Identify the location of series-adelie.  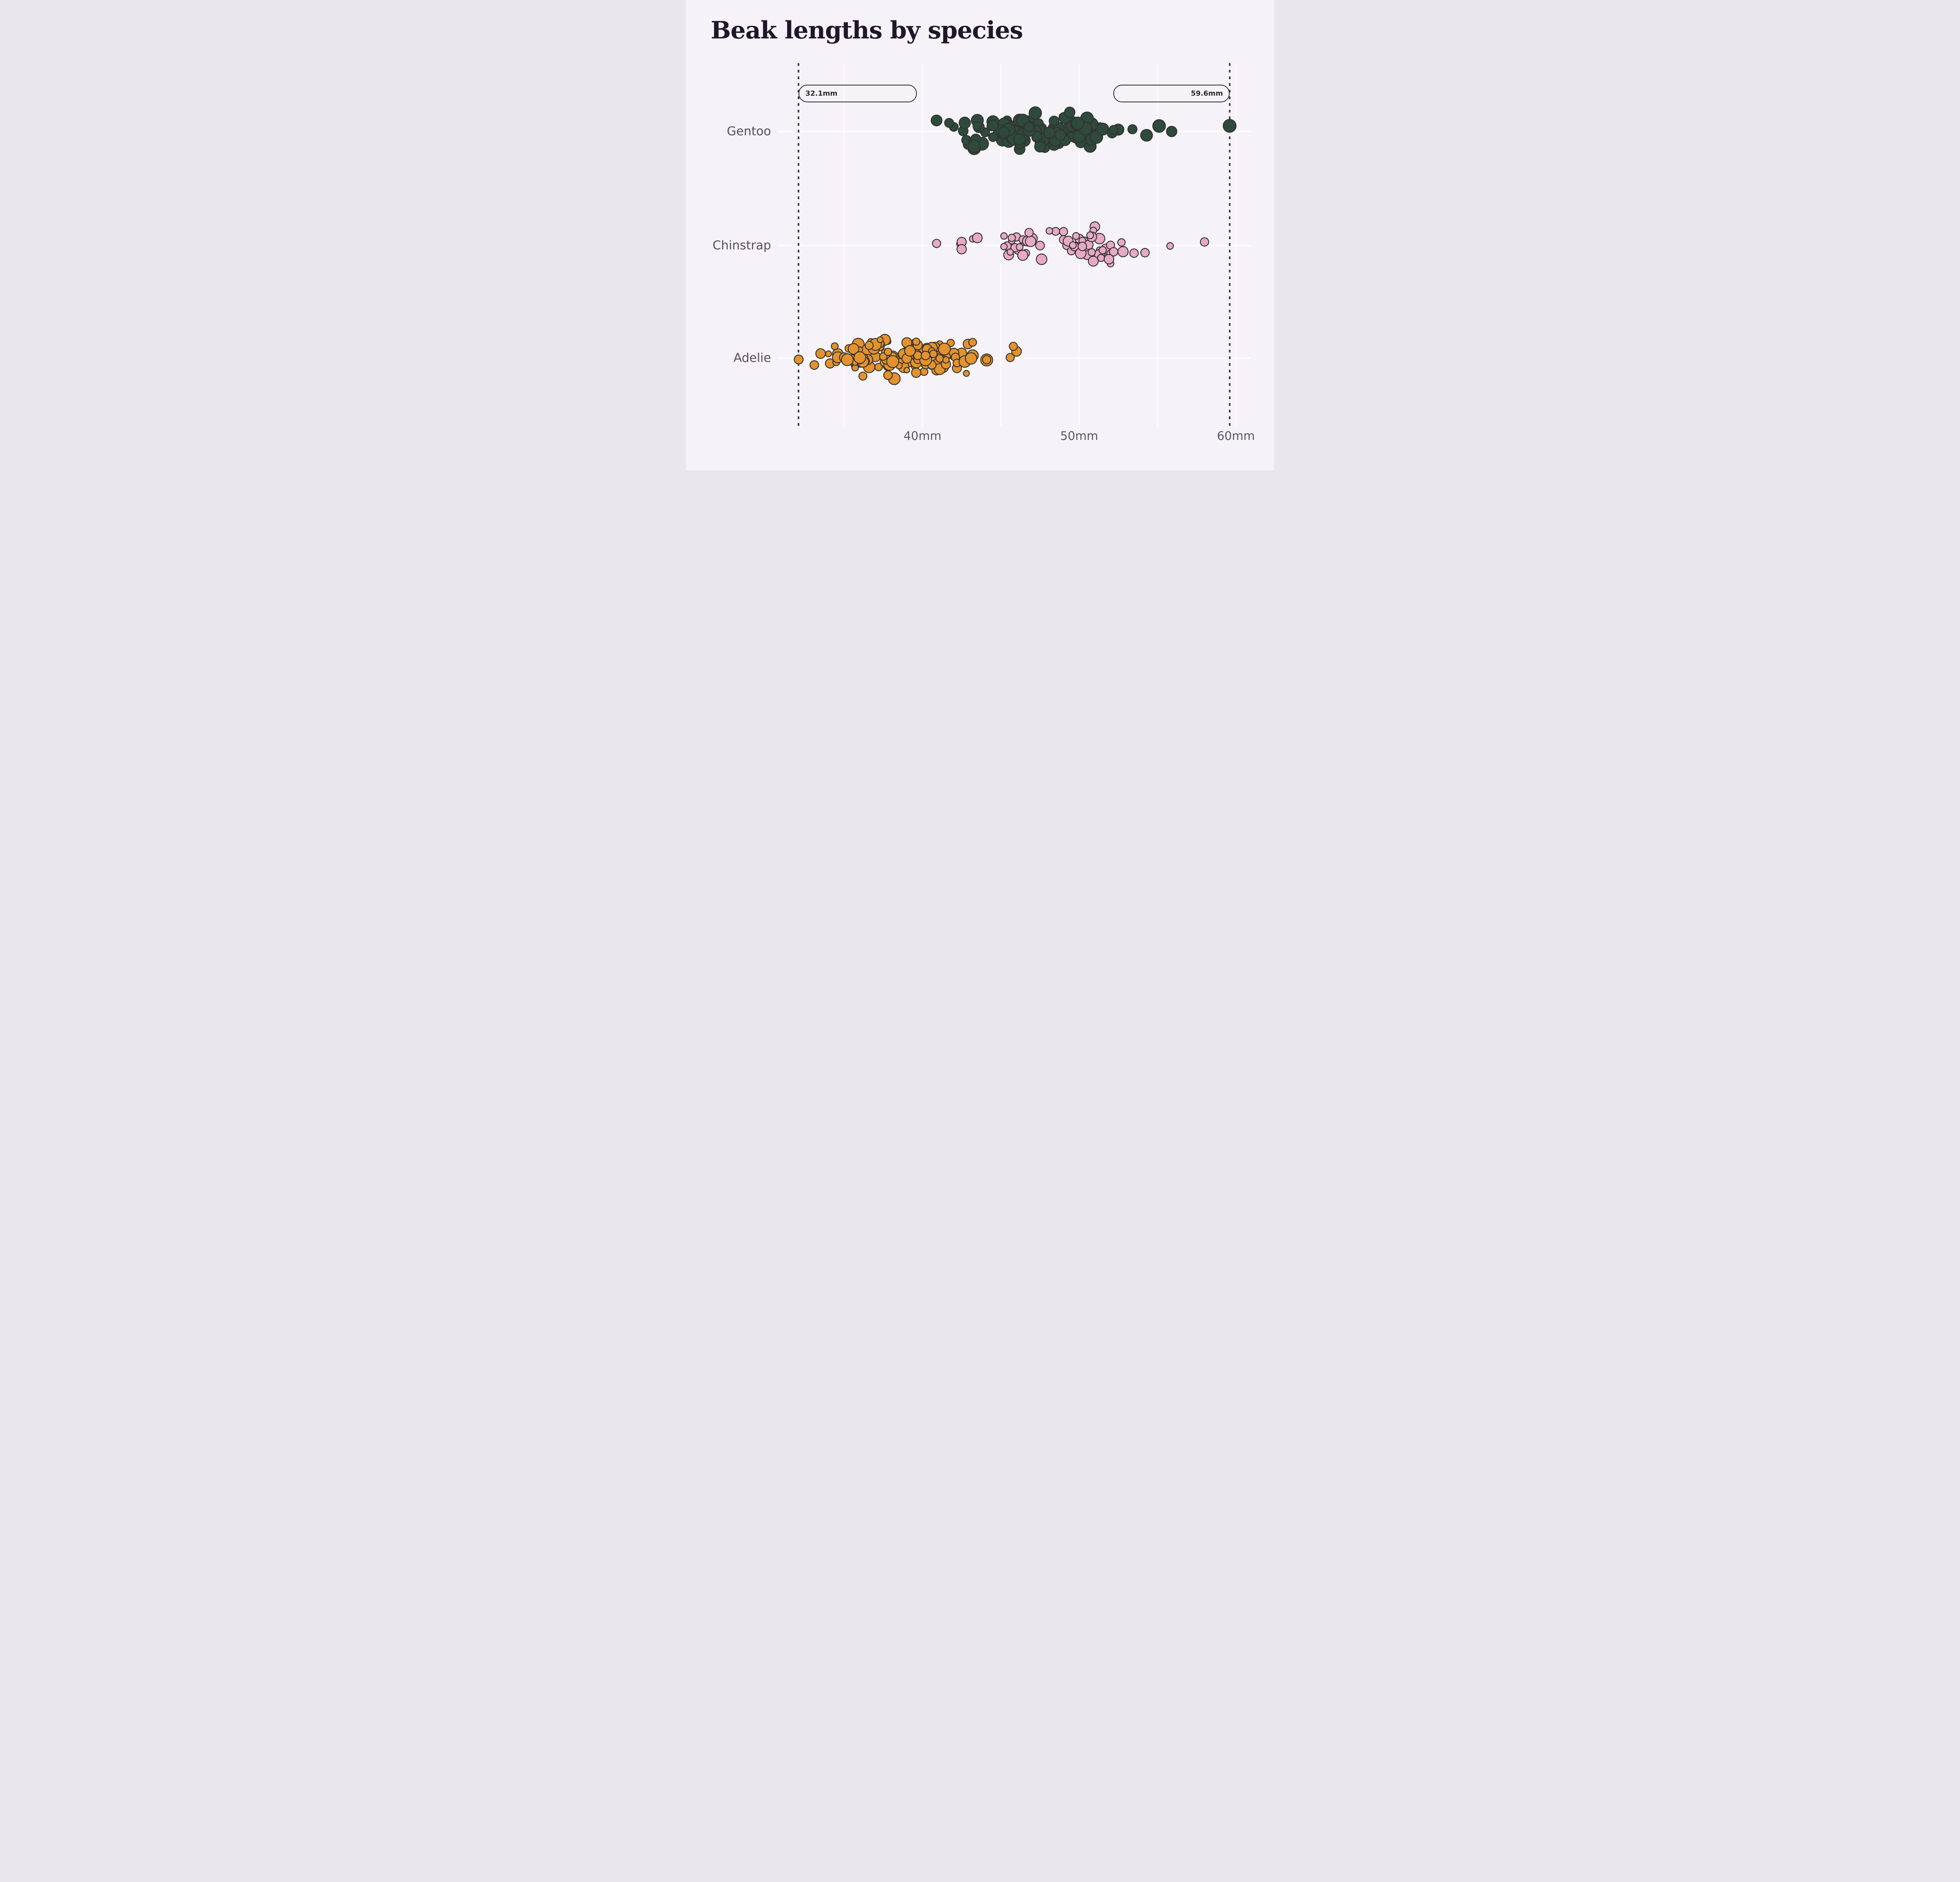
(908, 359).